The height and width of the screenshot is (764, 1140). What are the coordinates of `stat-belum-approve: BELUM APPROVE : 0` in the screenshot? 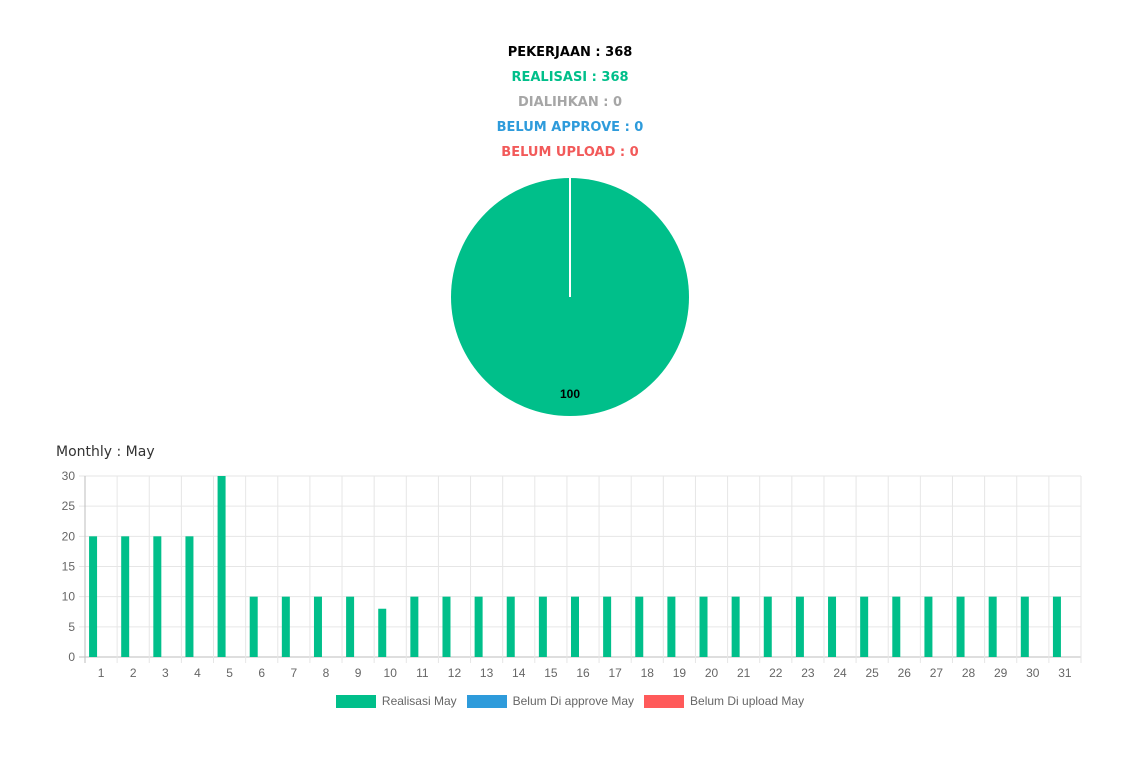 It's located at (570, 127).